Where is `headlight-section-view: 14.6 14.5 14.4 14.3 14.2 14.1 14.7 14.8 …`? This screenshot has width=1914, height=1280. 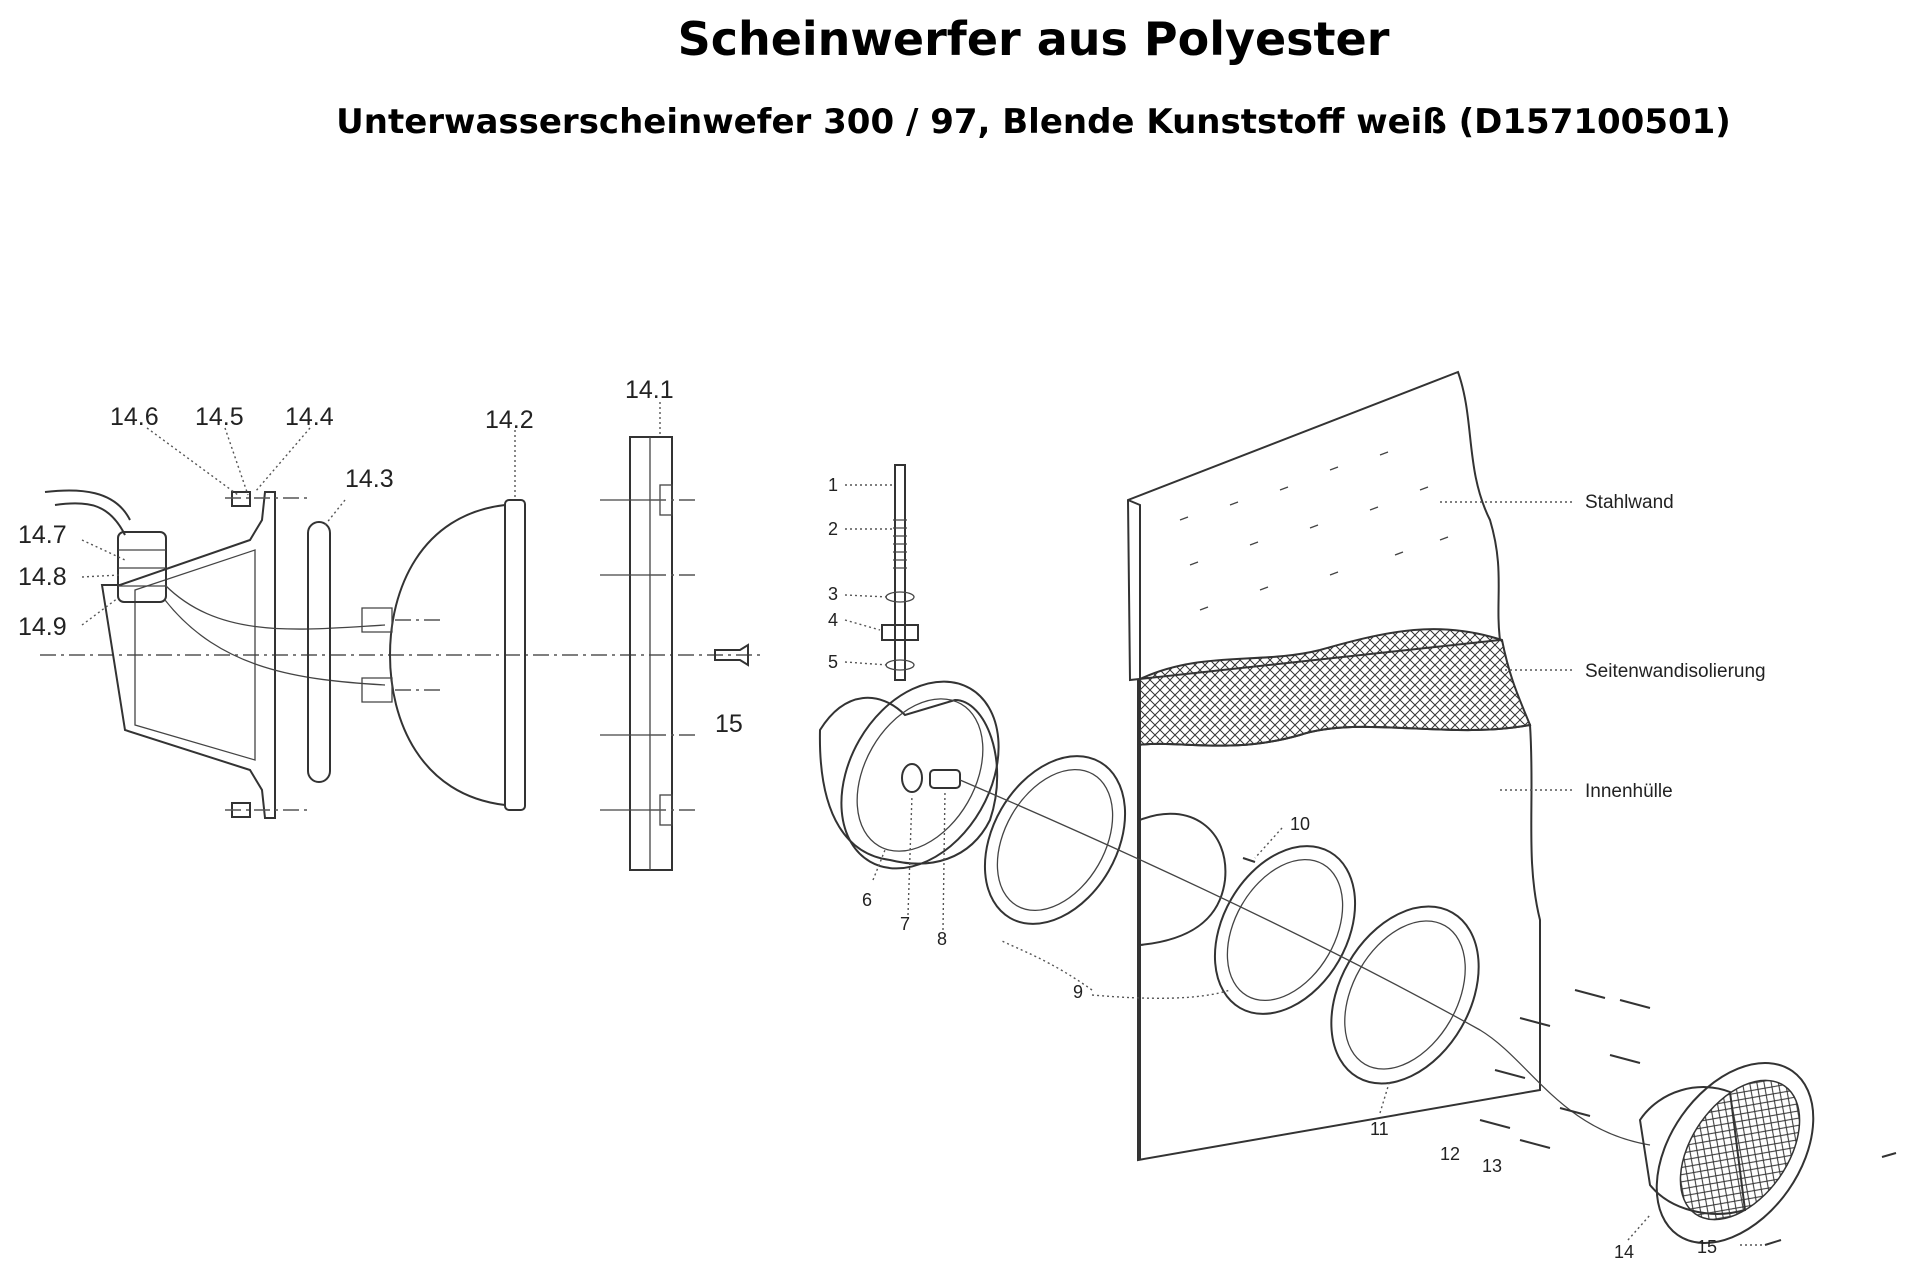 headlight-section-view: 14.6 14.5 14.4 14.3 14.2 14.1 14.7 14.8 … is located at coordinates (389, 623).